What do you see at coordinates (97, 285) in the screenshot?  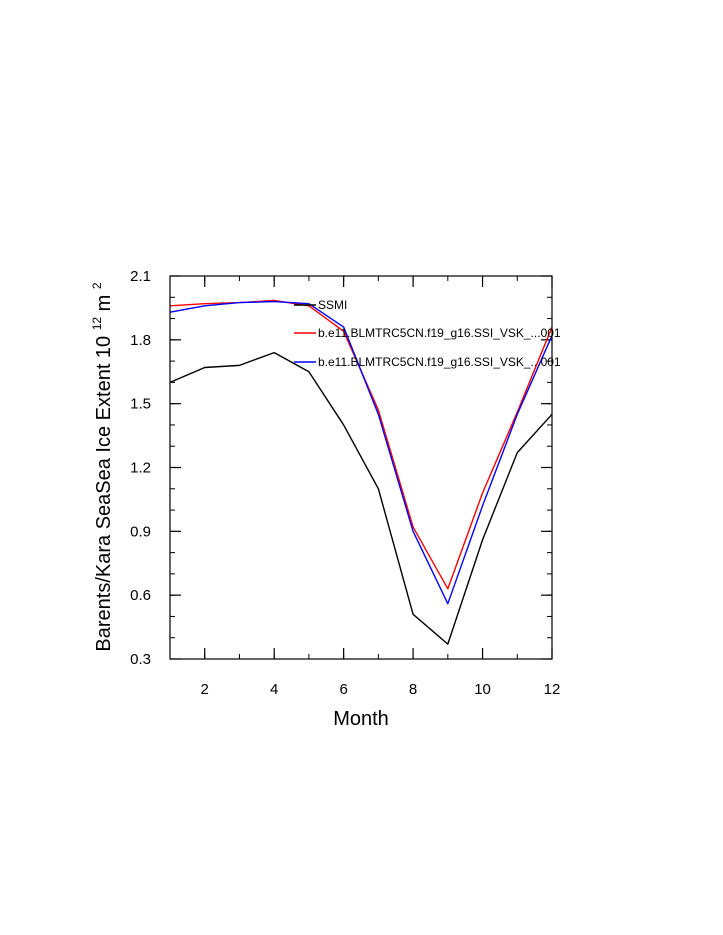 I see `y-axis-title-unit-exponent: 2` at bounding box center [97, 285].